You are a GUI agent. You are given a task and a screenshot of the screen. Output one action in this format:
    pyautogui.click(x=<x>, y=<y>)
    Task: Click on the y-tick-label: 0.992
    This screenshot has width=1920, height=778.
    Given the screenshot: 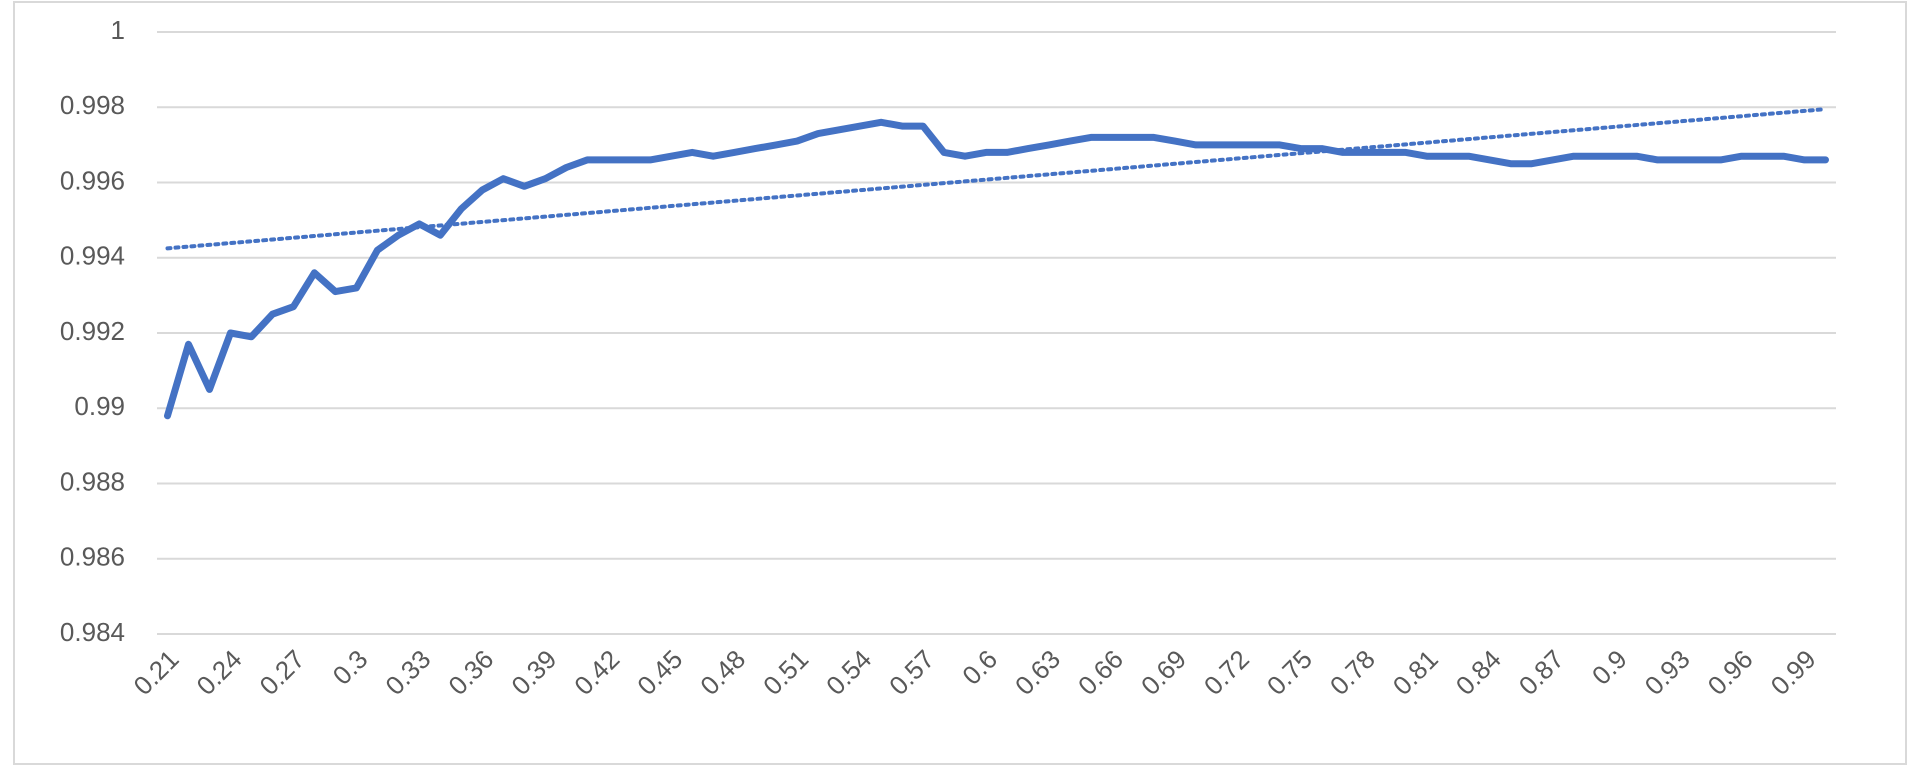 What is the action you would take?
    pyautogui.click(x=92, y=331)
    